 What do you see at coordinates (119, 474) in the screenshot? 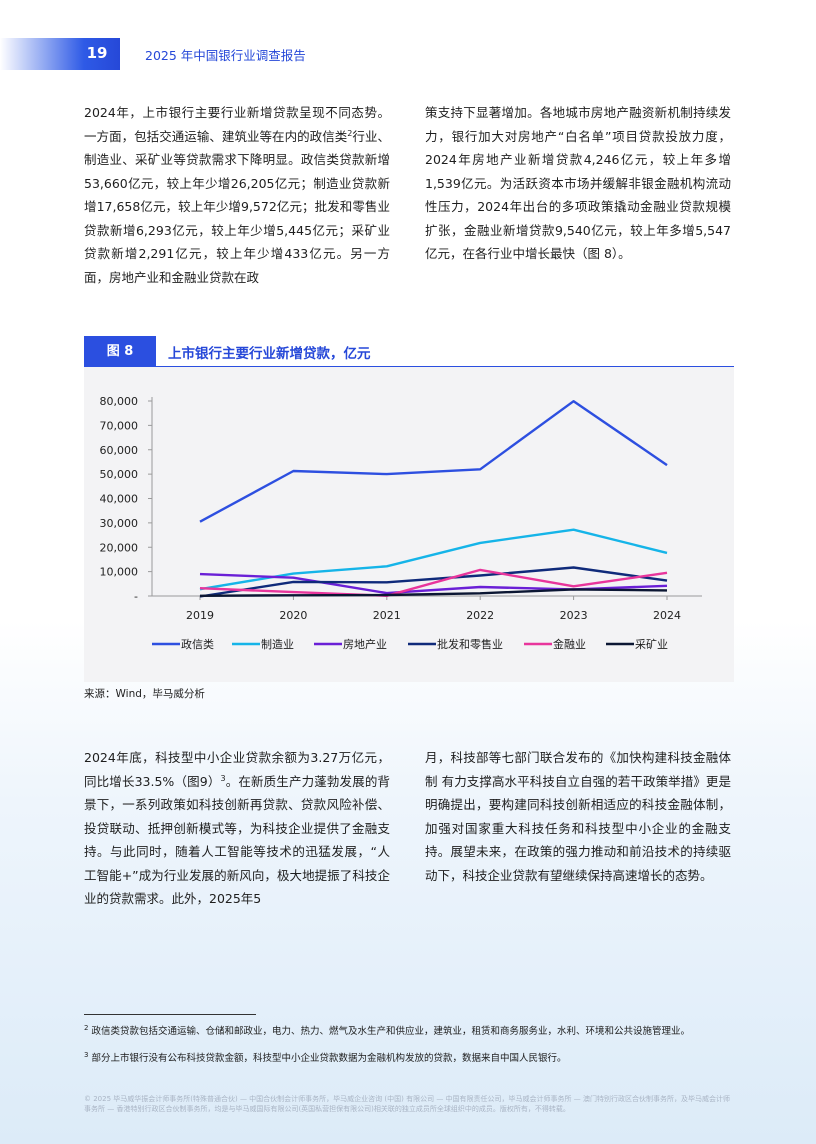
I see `y-tick-label: 50,000` at bounding box center [119, 474].